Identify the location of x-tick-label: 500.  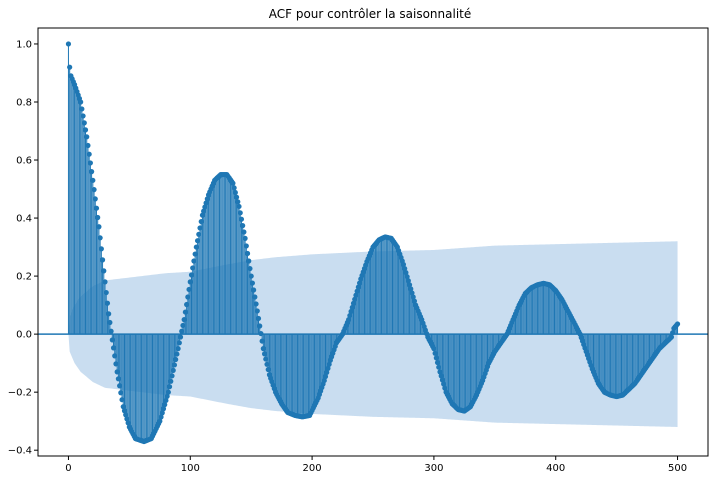
(677, 468).